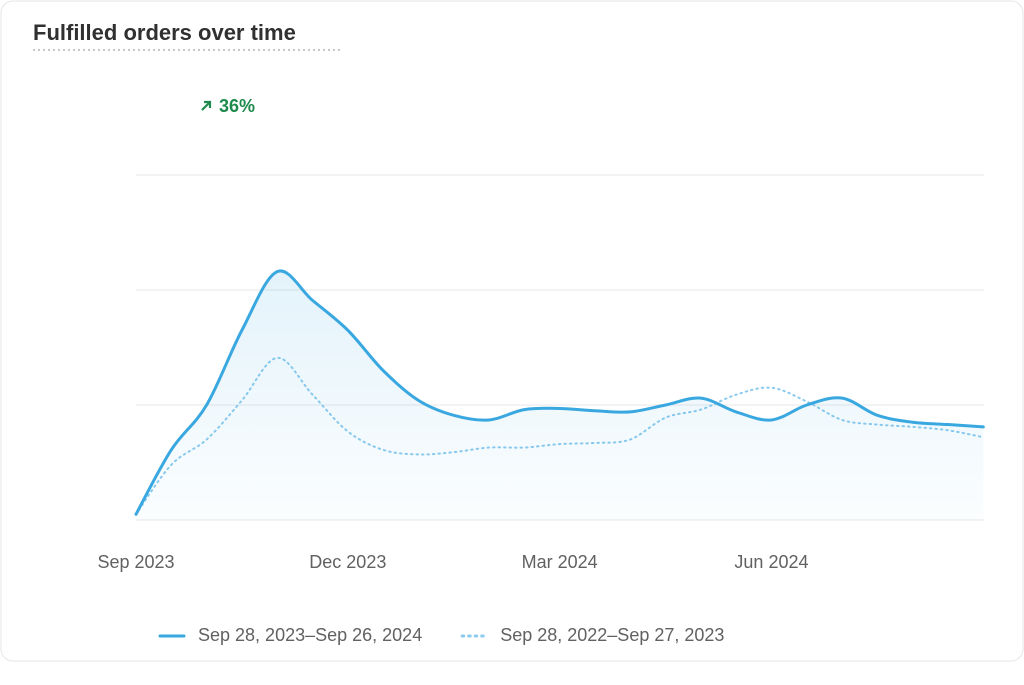 Image resolution: width=1024 pixels, height=685 pixels. I want to click on x-tick-label: Jun 2024, so click(771, 562).